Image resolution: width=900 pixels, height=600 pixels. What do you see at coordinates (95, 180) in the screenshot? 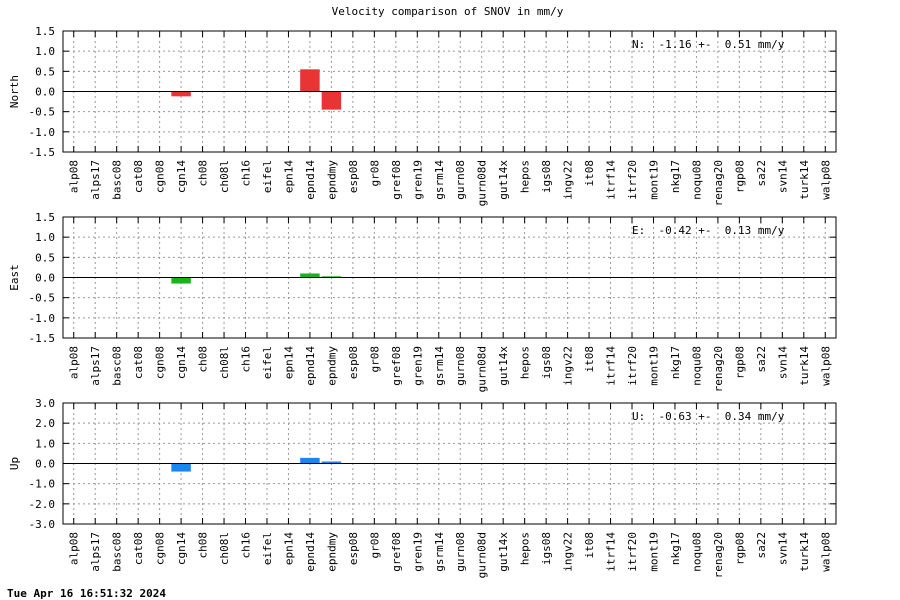
I see `x-tick-label: alps17` at bounding box center [95, 180].